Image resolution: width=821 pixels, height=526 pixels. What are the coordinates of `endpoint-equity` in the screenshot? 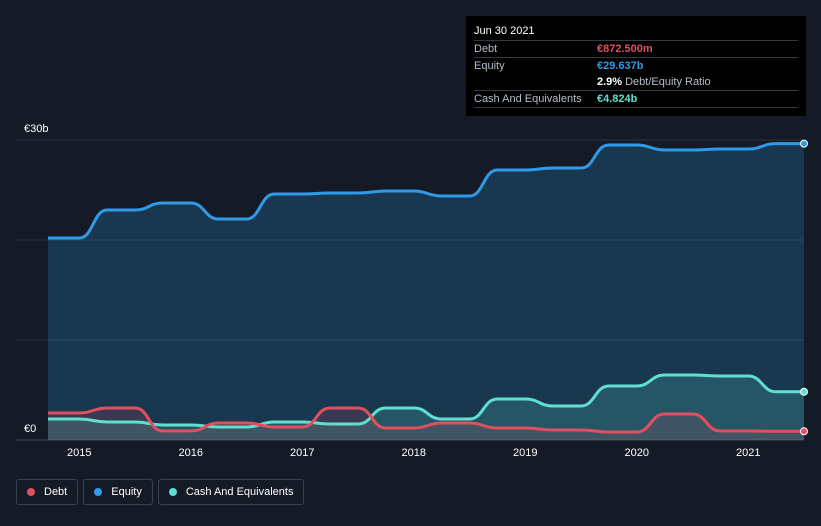 It's located at (804, 143).